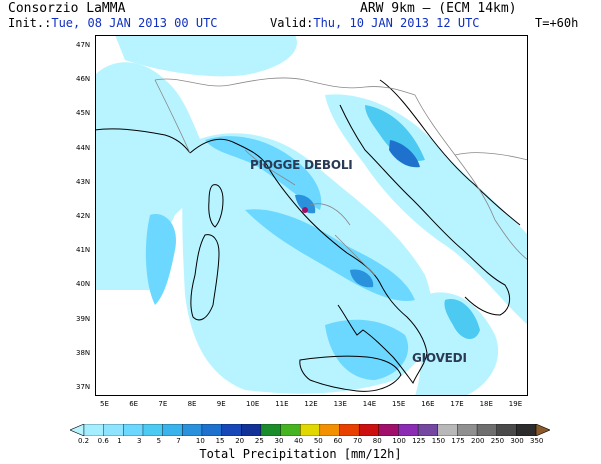 Image resolution: width=601 pixels, height=464 pixels. Describe the element at coordinates (399, 404) in the screenshot. I see `lon-label: 15E` at that location.